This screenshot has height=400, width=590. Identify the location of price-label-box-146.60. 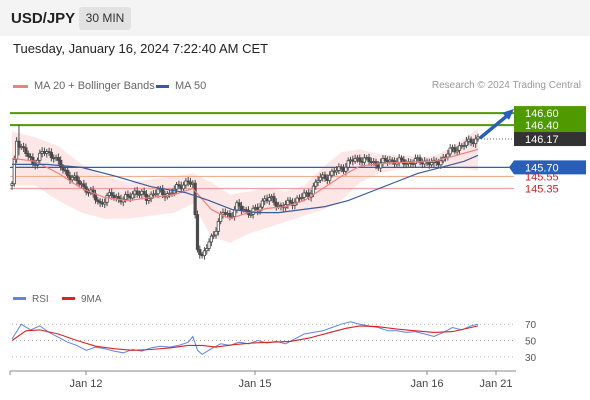
(550, 113).